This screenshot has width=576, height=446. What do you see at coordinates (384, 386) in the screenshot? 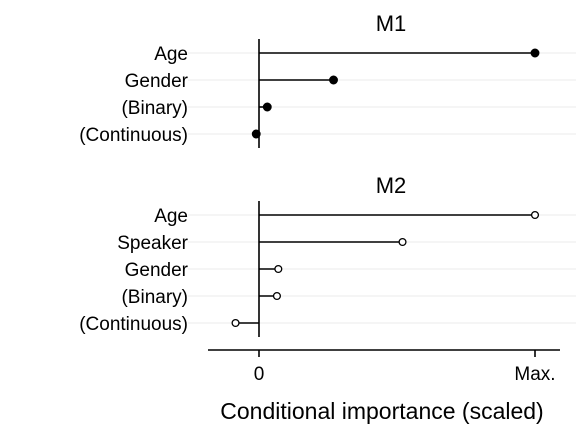
I see `x-axis: Conditional importance (scaled) 0 Max.` at bounding box center [384, 386].